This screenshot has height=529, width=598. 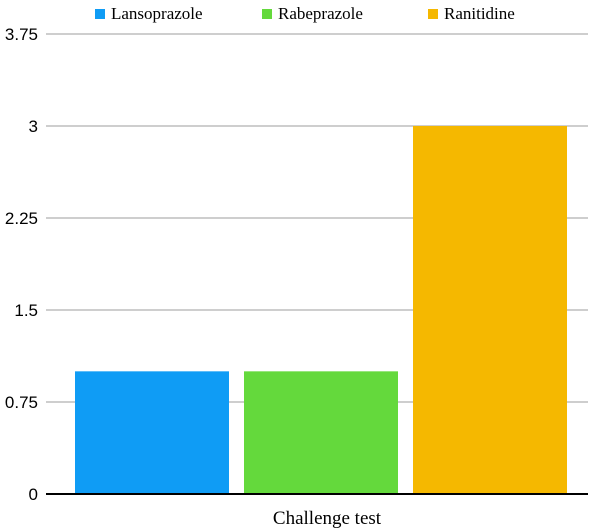 I want to click on y-tick-label: 3.75, so click(x=21, y=34).